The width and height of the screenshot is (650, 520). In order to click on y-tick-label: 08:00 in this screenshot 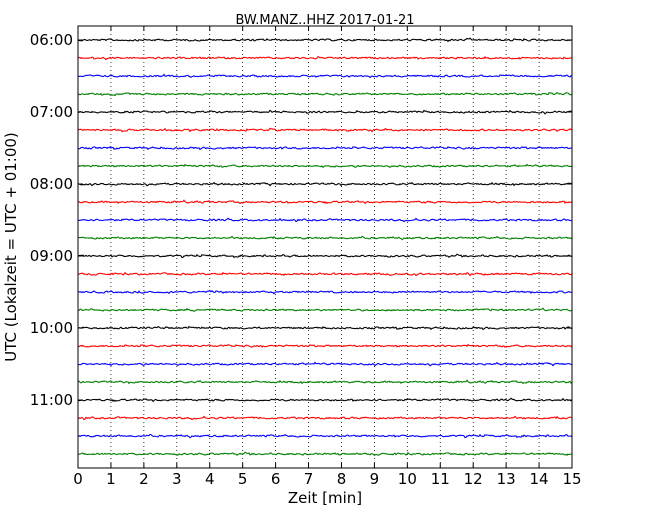, I will do `click(51, 184)`.